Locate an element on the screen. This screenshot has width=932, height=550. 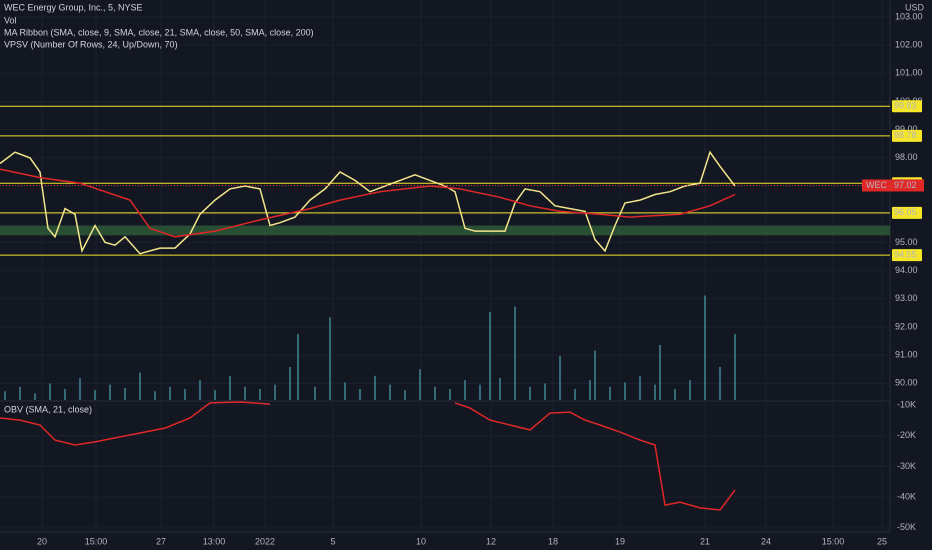
y-tick-label: -40K is located at coordinates (906, 497).